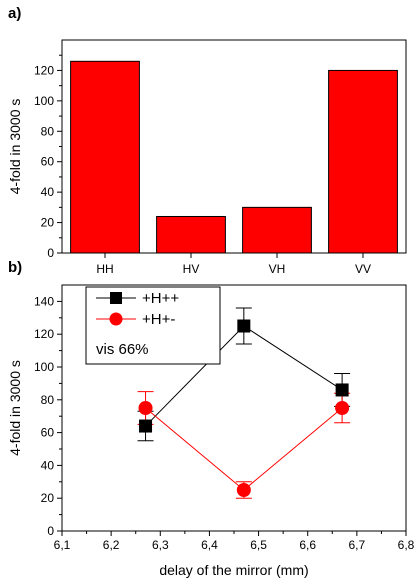 The image size is (416, 583). What do you see at coordinates (357, 545) in the screenshot?
I see `x-tick-label: 6,7` at bounding box center [357, 545].